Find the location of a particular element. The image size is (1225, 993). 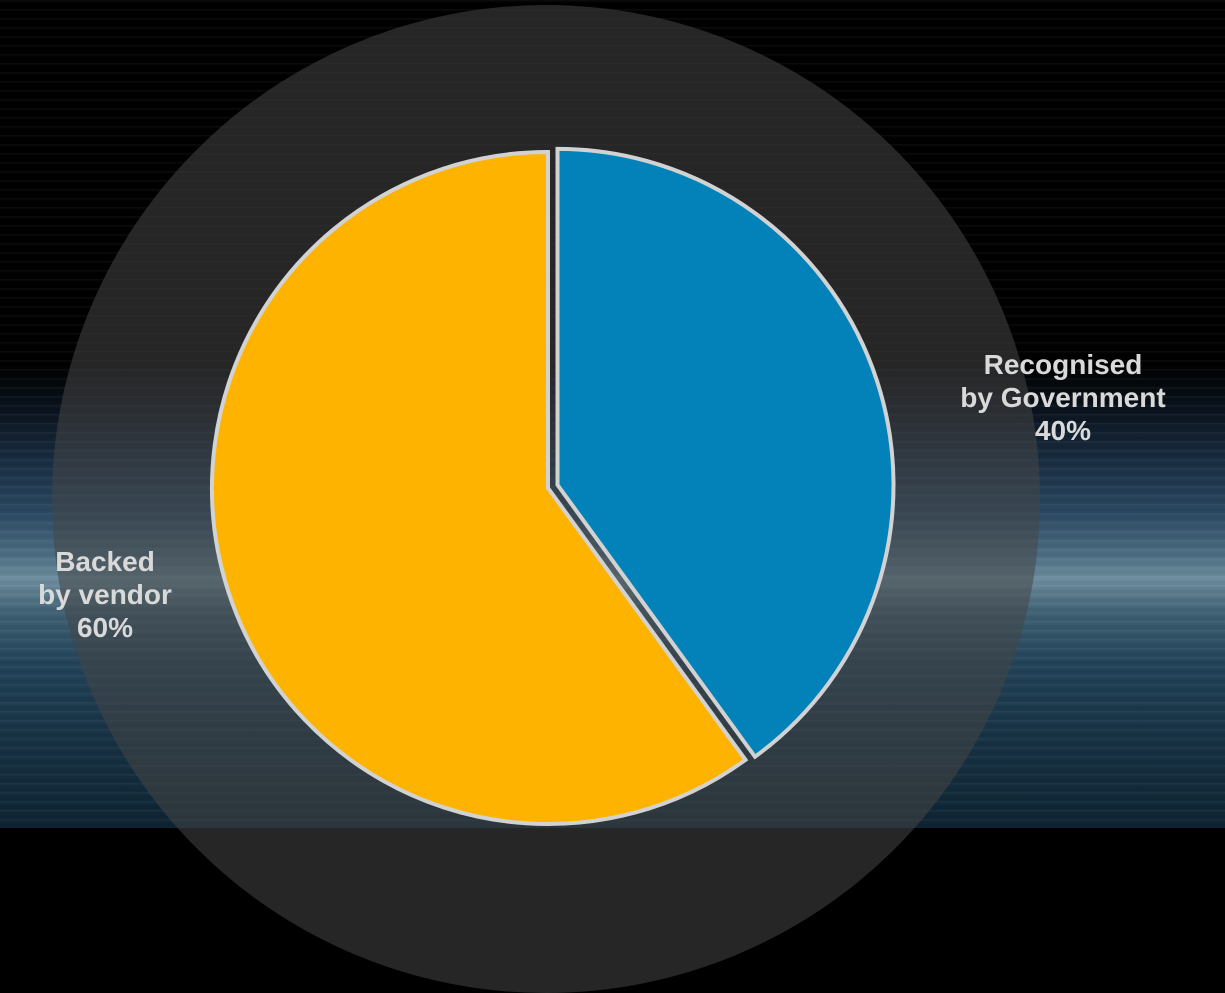

slice-label-vendor-line1: Backed is located at coordinates (105, 561).